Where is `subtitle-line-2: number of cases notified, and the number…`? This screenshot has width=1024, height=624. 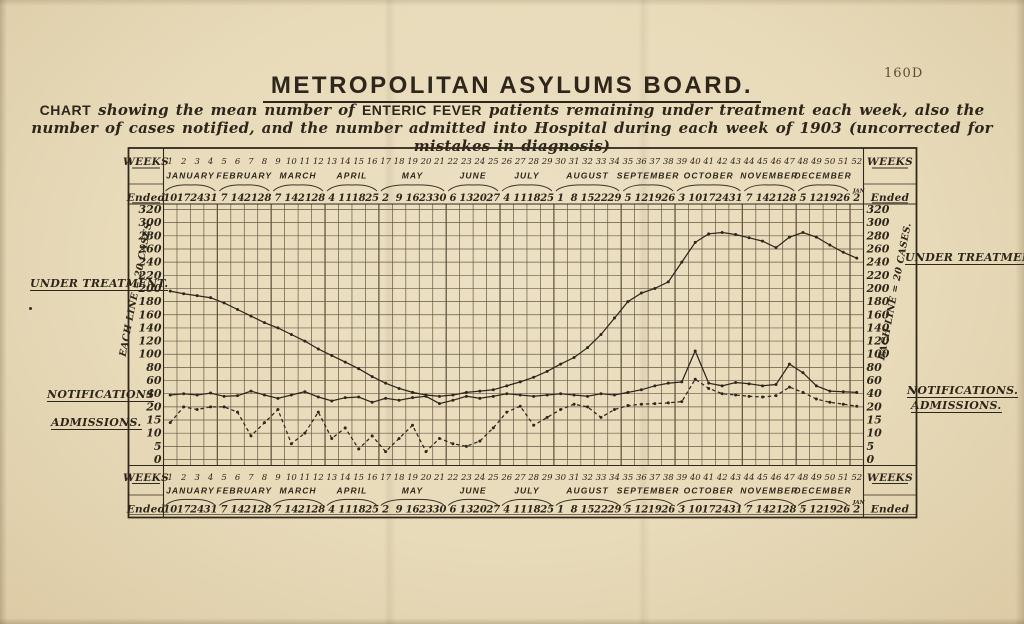
subtitle-line-2: number of cases notified, and the number… is located at coordinates (512, 137).